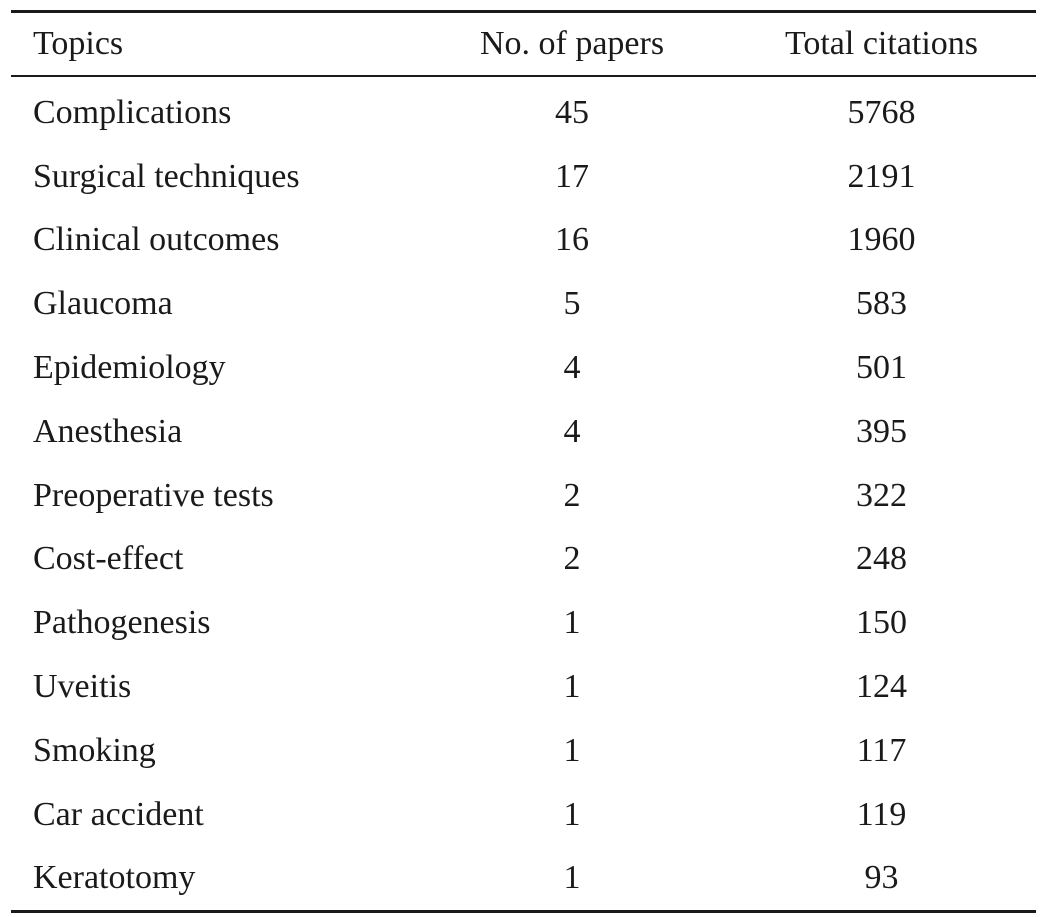 Image resolution: width=1052 pixels, height=917 pixels. What do you see at coordinates (103, 304) in the screenshot?
I see `cell-topic: Glaucoma` at bounding box center [103, 304].